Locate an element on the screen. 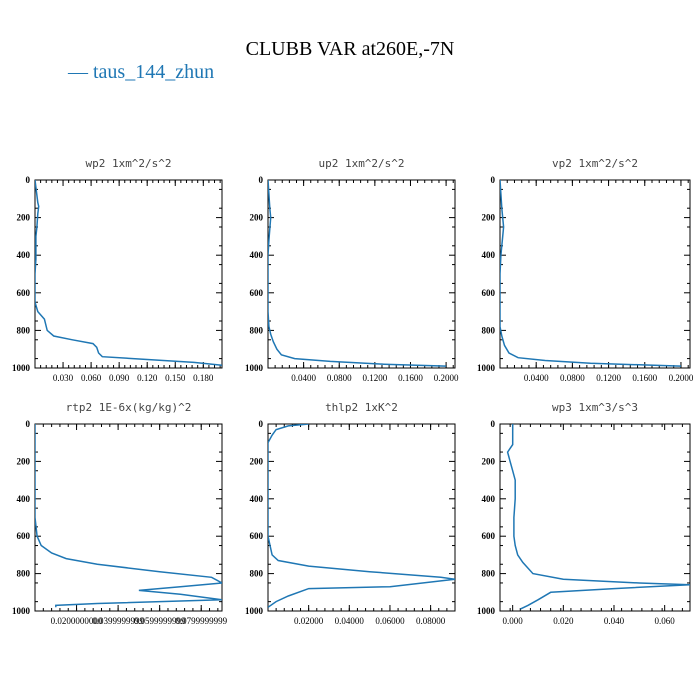 The width and height of the screenshot is (700, 700). x-tick-label: 0.04000 is located at coordinates (350, 621).